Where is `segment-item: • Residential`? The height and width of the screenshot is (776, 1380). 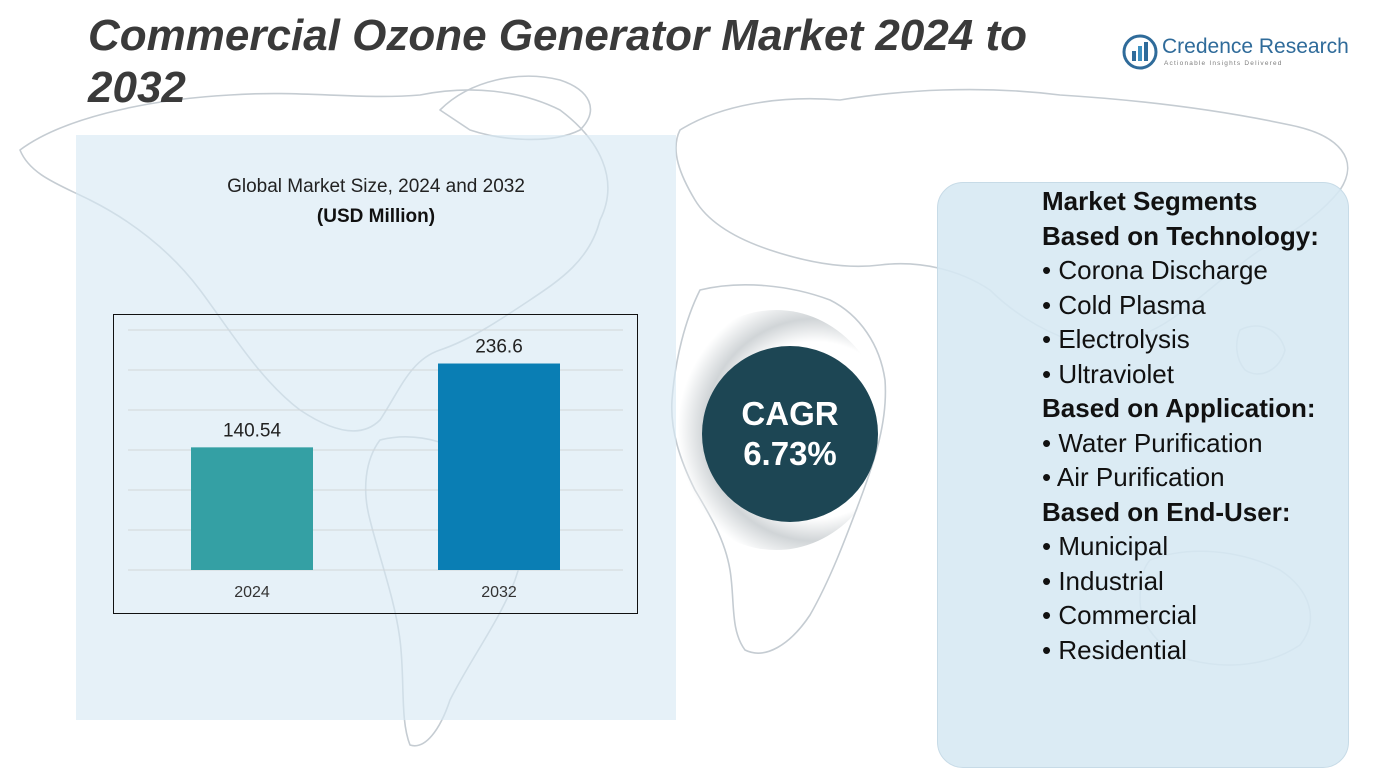
segment-item: • Residential is located at coordinates (1114, 649).